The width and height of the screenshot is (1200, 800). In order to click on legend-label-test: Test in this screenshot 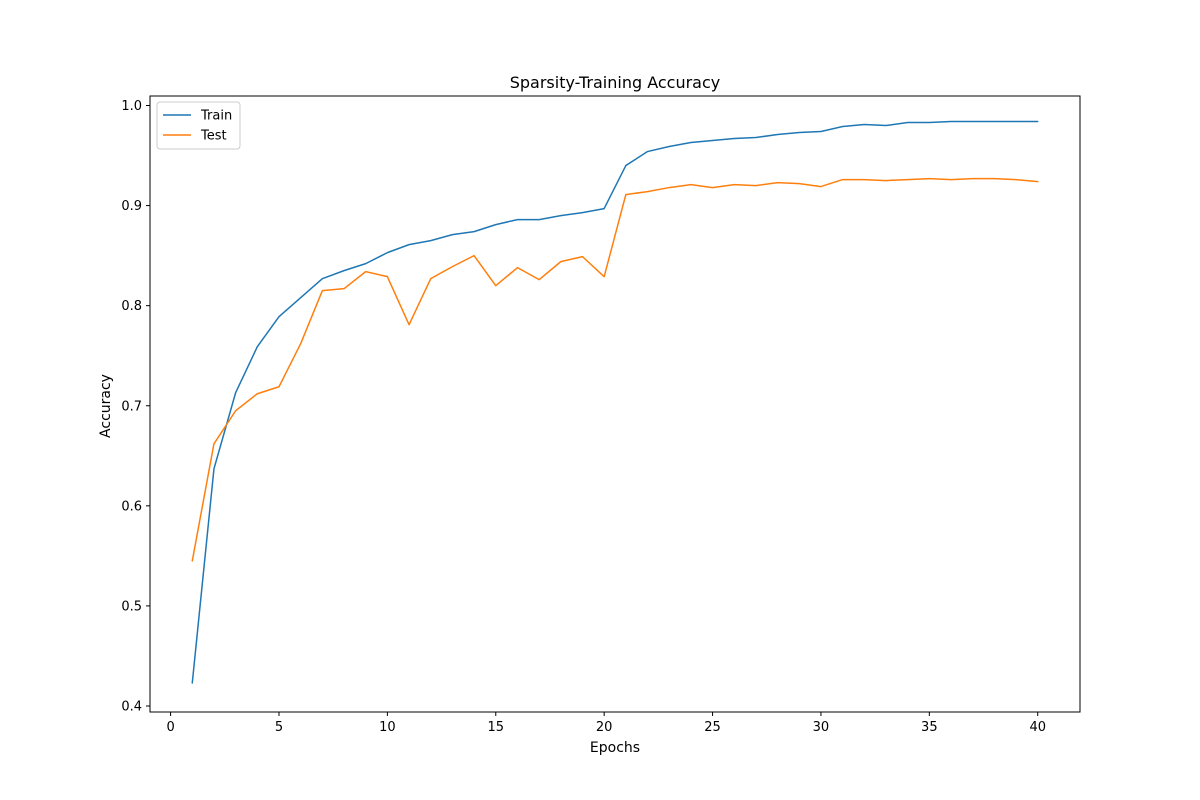, I will do `click(213, 136)`.